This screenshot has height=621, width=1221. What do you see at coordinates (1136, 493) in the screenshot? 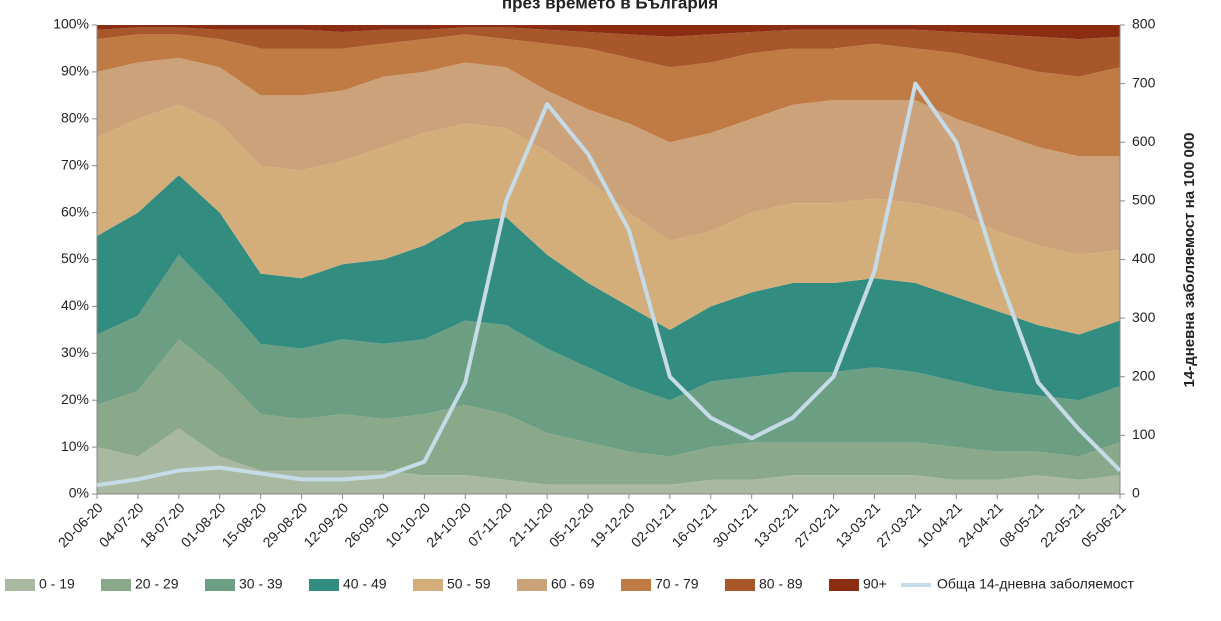
I see `y2-tick-label: 0` at bounding box center [1136, 493].